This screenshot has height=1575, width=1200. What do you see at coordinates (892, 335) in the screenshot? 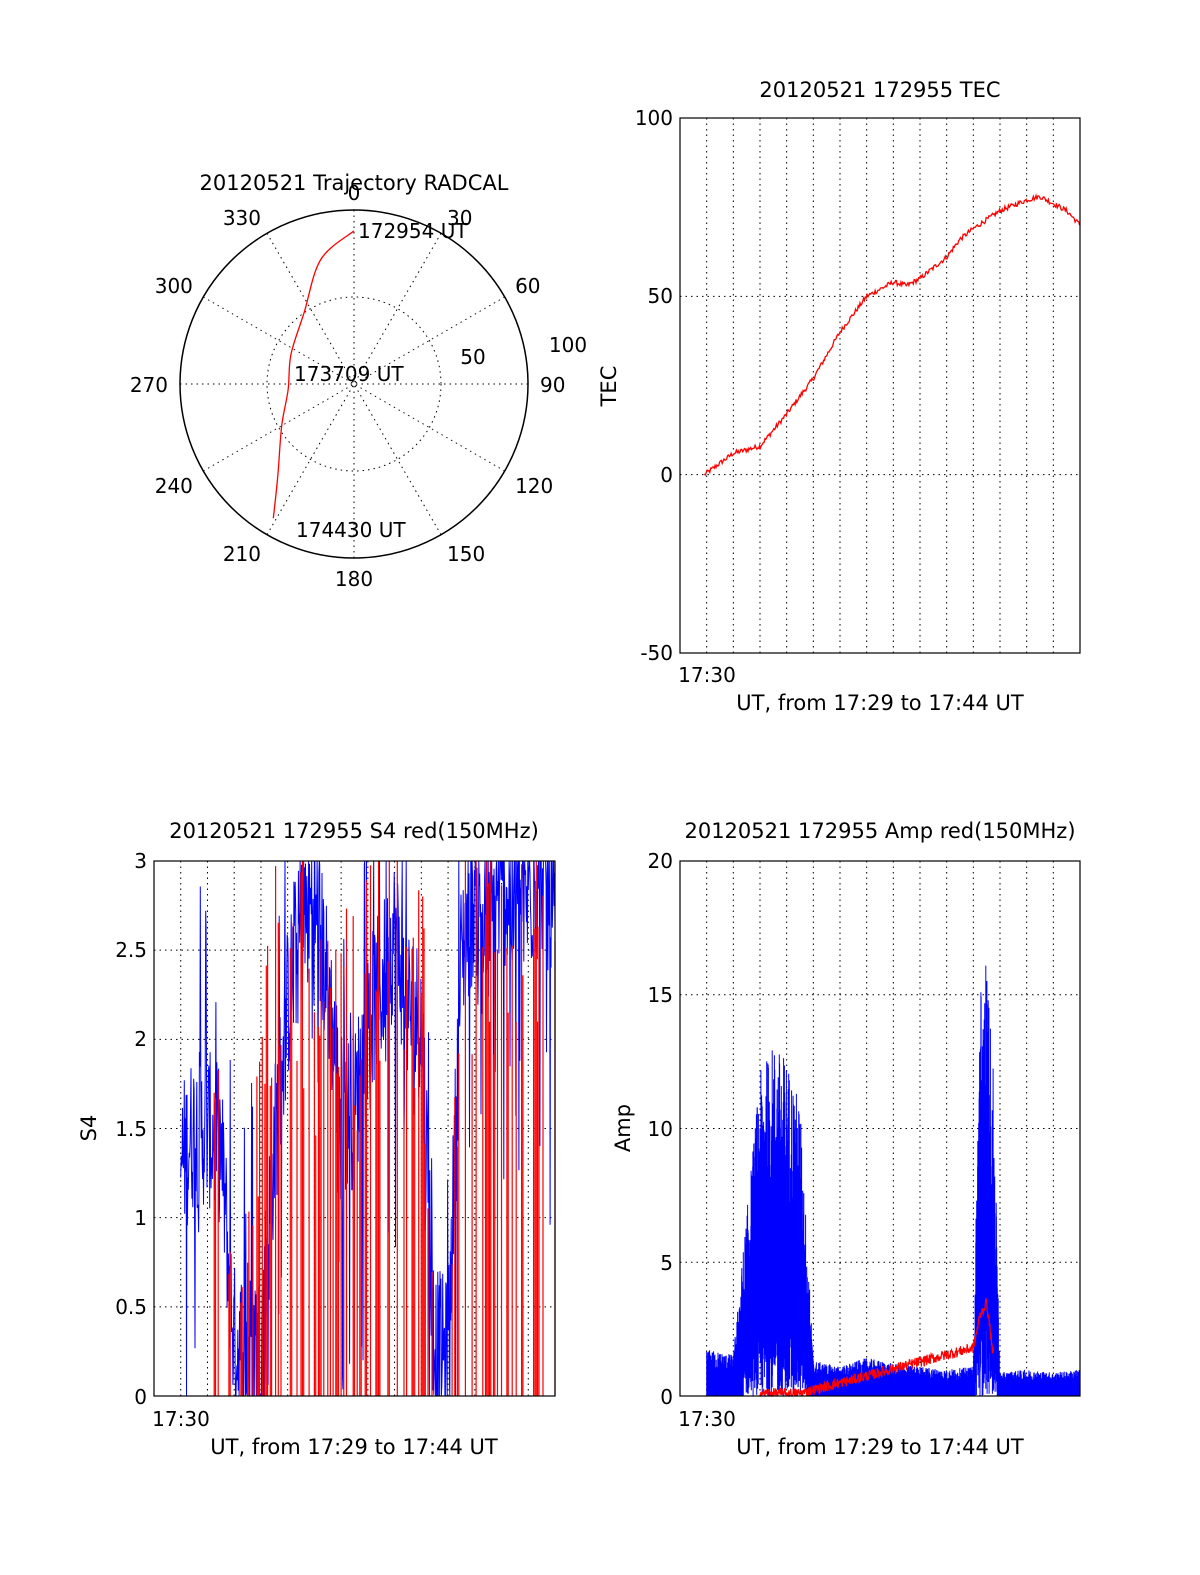
I see `tec-series-line` at bounding box center [892, 335].